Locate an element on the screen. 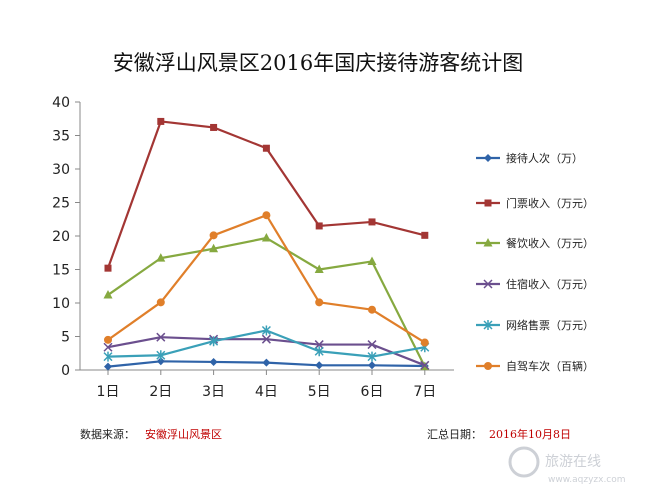 The height and width of the screenshot is (488, 650). legend-item: 网络售票（万元） is located at coordinates (535, 325).